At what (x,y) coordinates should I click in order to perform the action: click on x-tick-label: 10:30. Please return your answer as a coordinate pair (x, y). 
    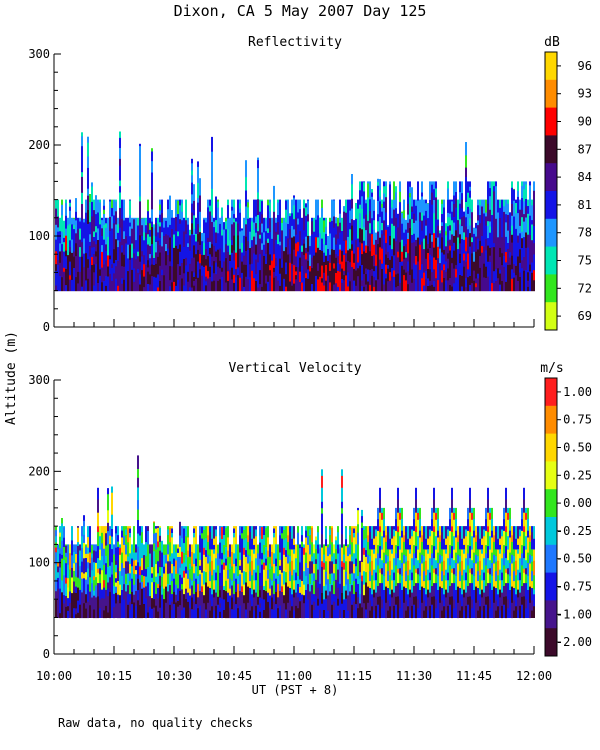
    Looking at the image, I should click on (174, 676).